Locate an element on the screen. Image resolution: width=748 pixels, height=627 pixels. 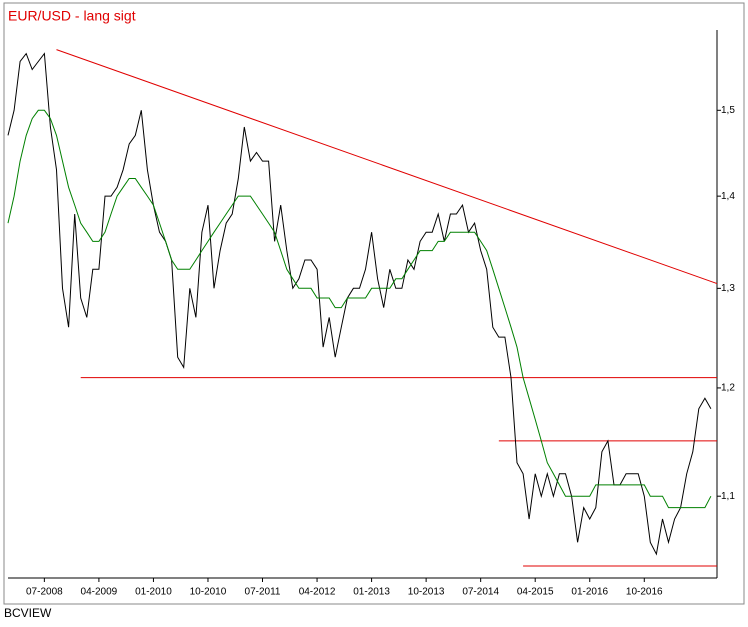
x-tick-label: 01-2013 is located at coordinates (371, 592).